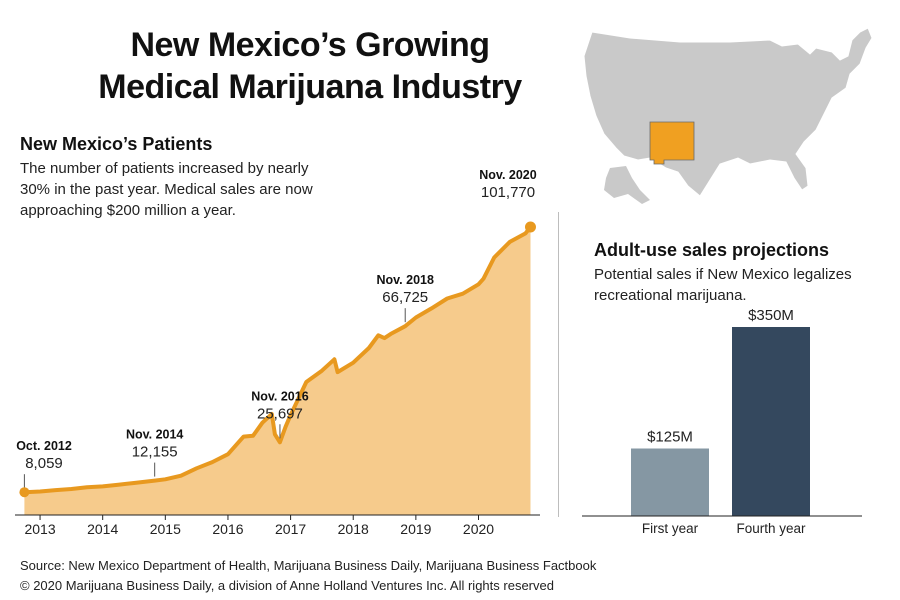 This screenshot has width=900, height=600. Describe the element at coordinates (310, 87) in the screenshot. I see `title-line-2: Medical Marijuana Industry` at that location.